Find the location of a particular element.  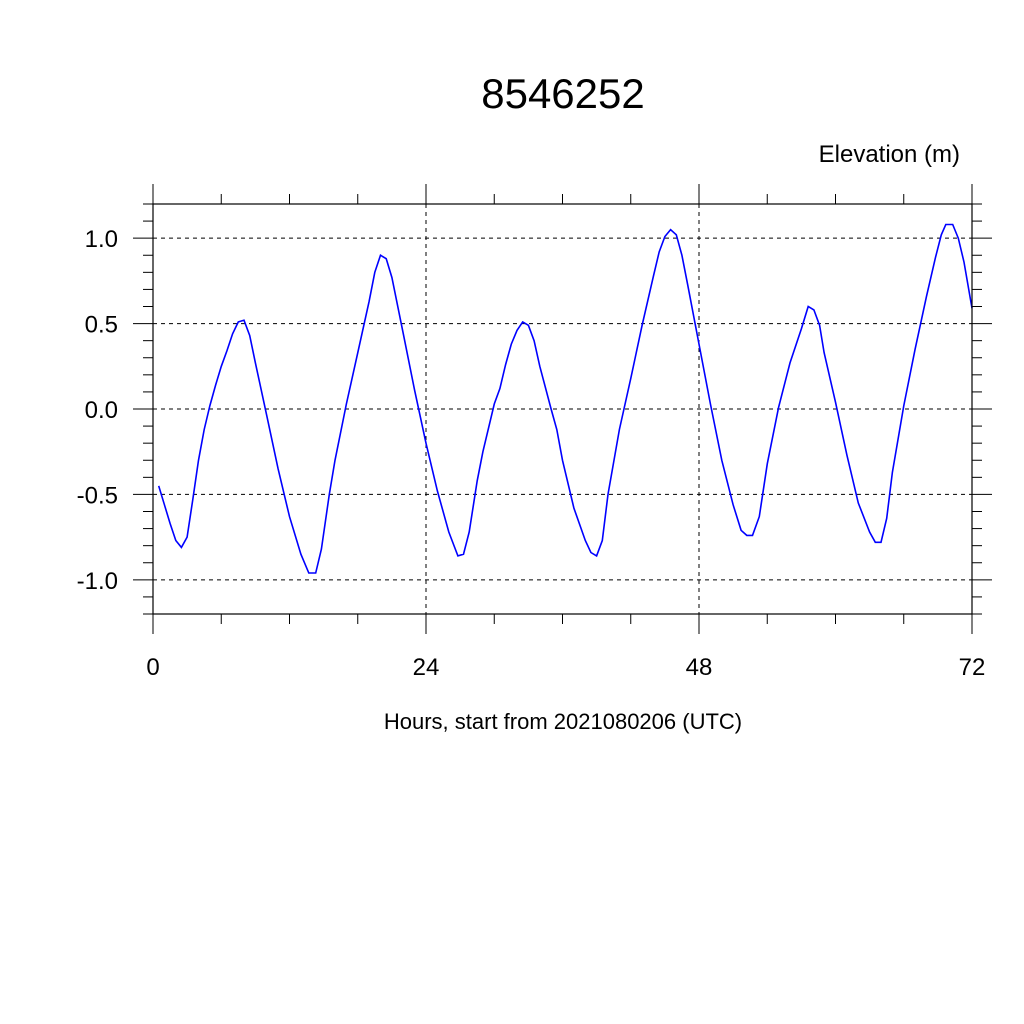

x-tick-label: 48 is located at coordinates (699, 667).